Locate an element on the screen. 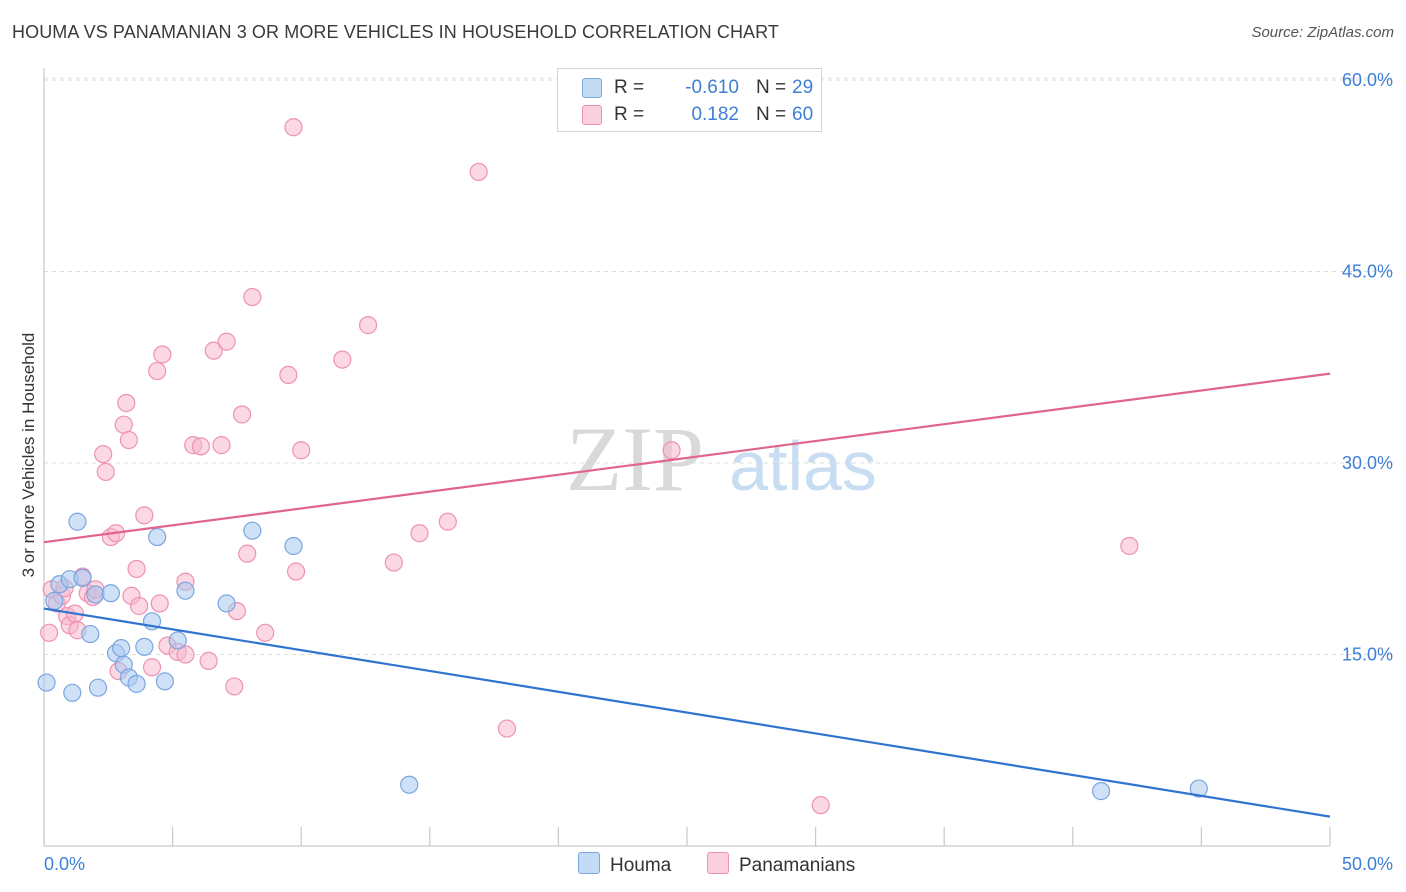  y-tick-label: 45.0% is located at coordinates (1367, 272).